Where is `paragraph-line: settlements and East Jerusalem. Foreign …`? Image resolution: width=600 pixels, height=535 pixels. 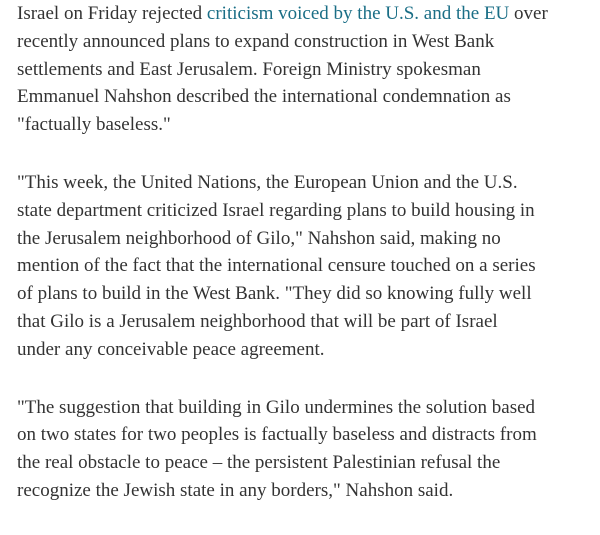
paragraph-line: settlements and East Jerusalem. Foreign … is located at coordinates (249, 69).